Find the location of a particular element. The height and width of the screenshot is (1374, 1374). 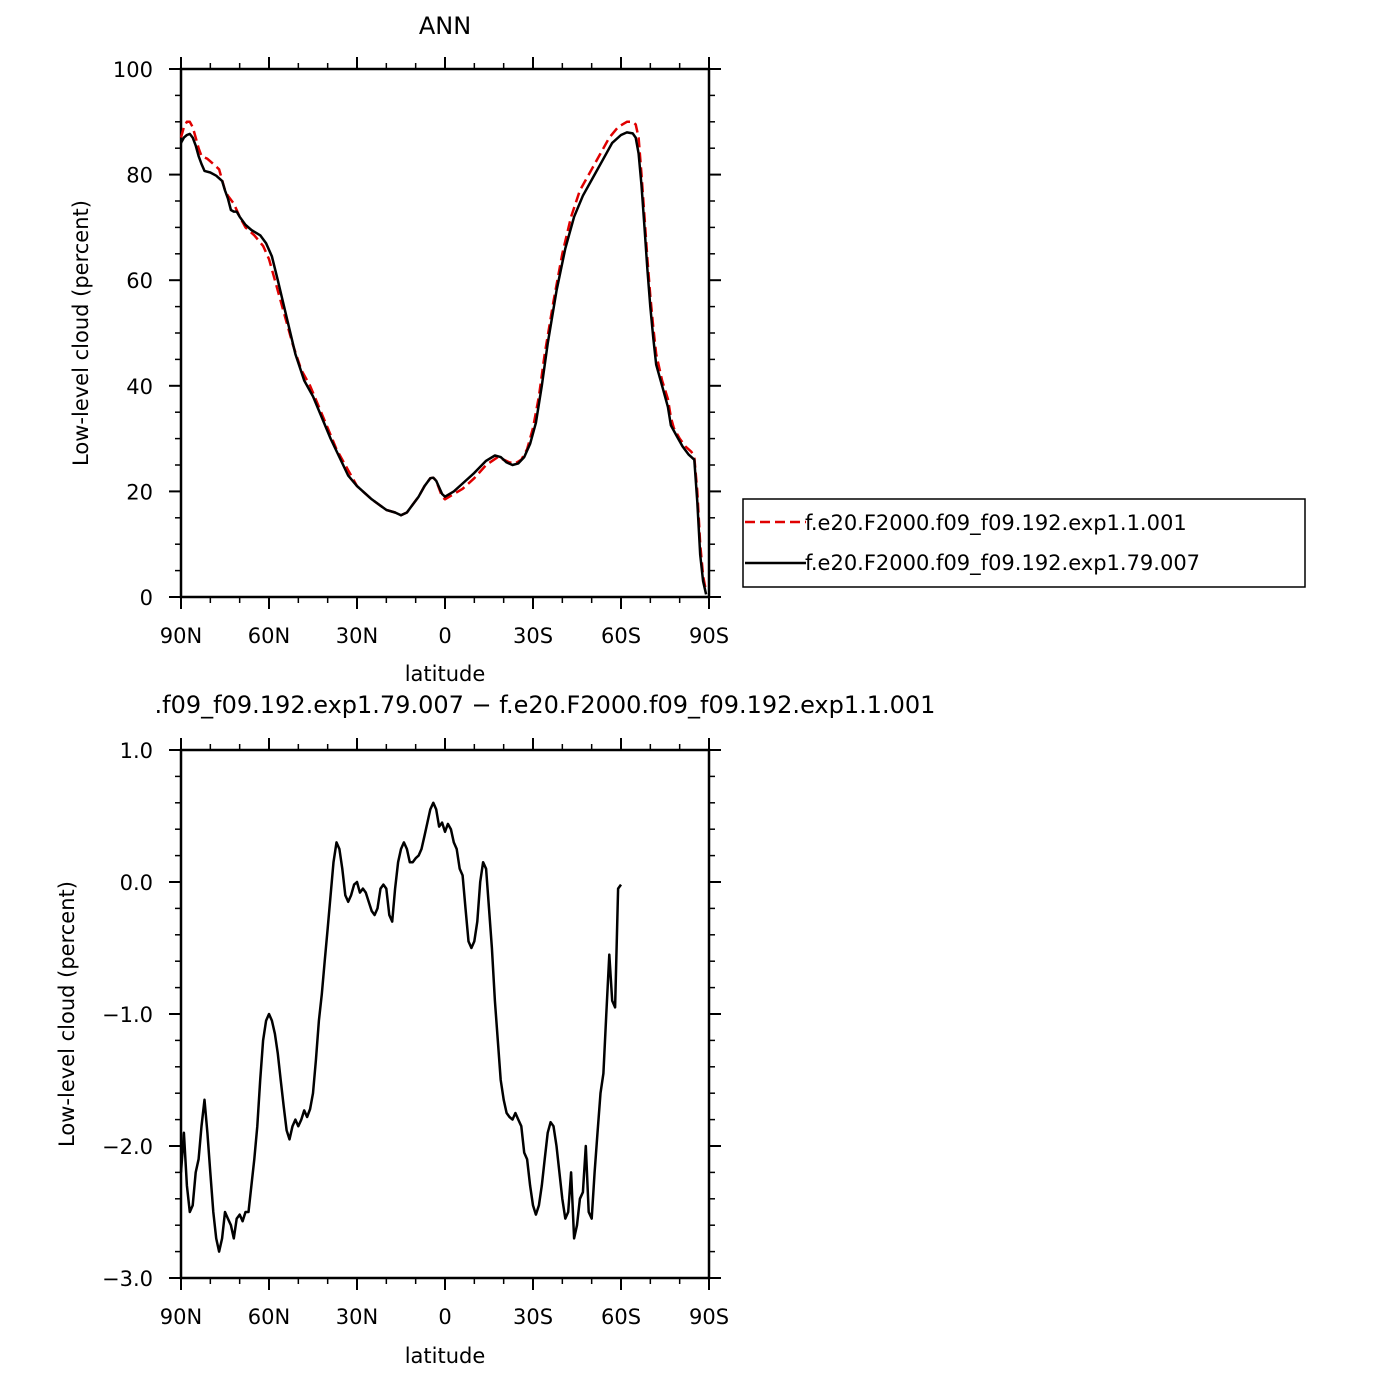

y-tick-label: −2.0 is located at coordinates (127, 1147).